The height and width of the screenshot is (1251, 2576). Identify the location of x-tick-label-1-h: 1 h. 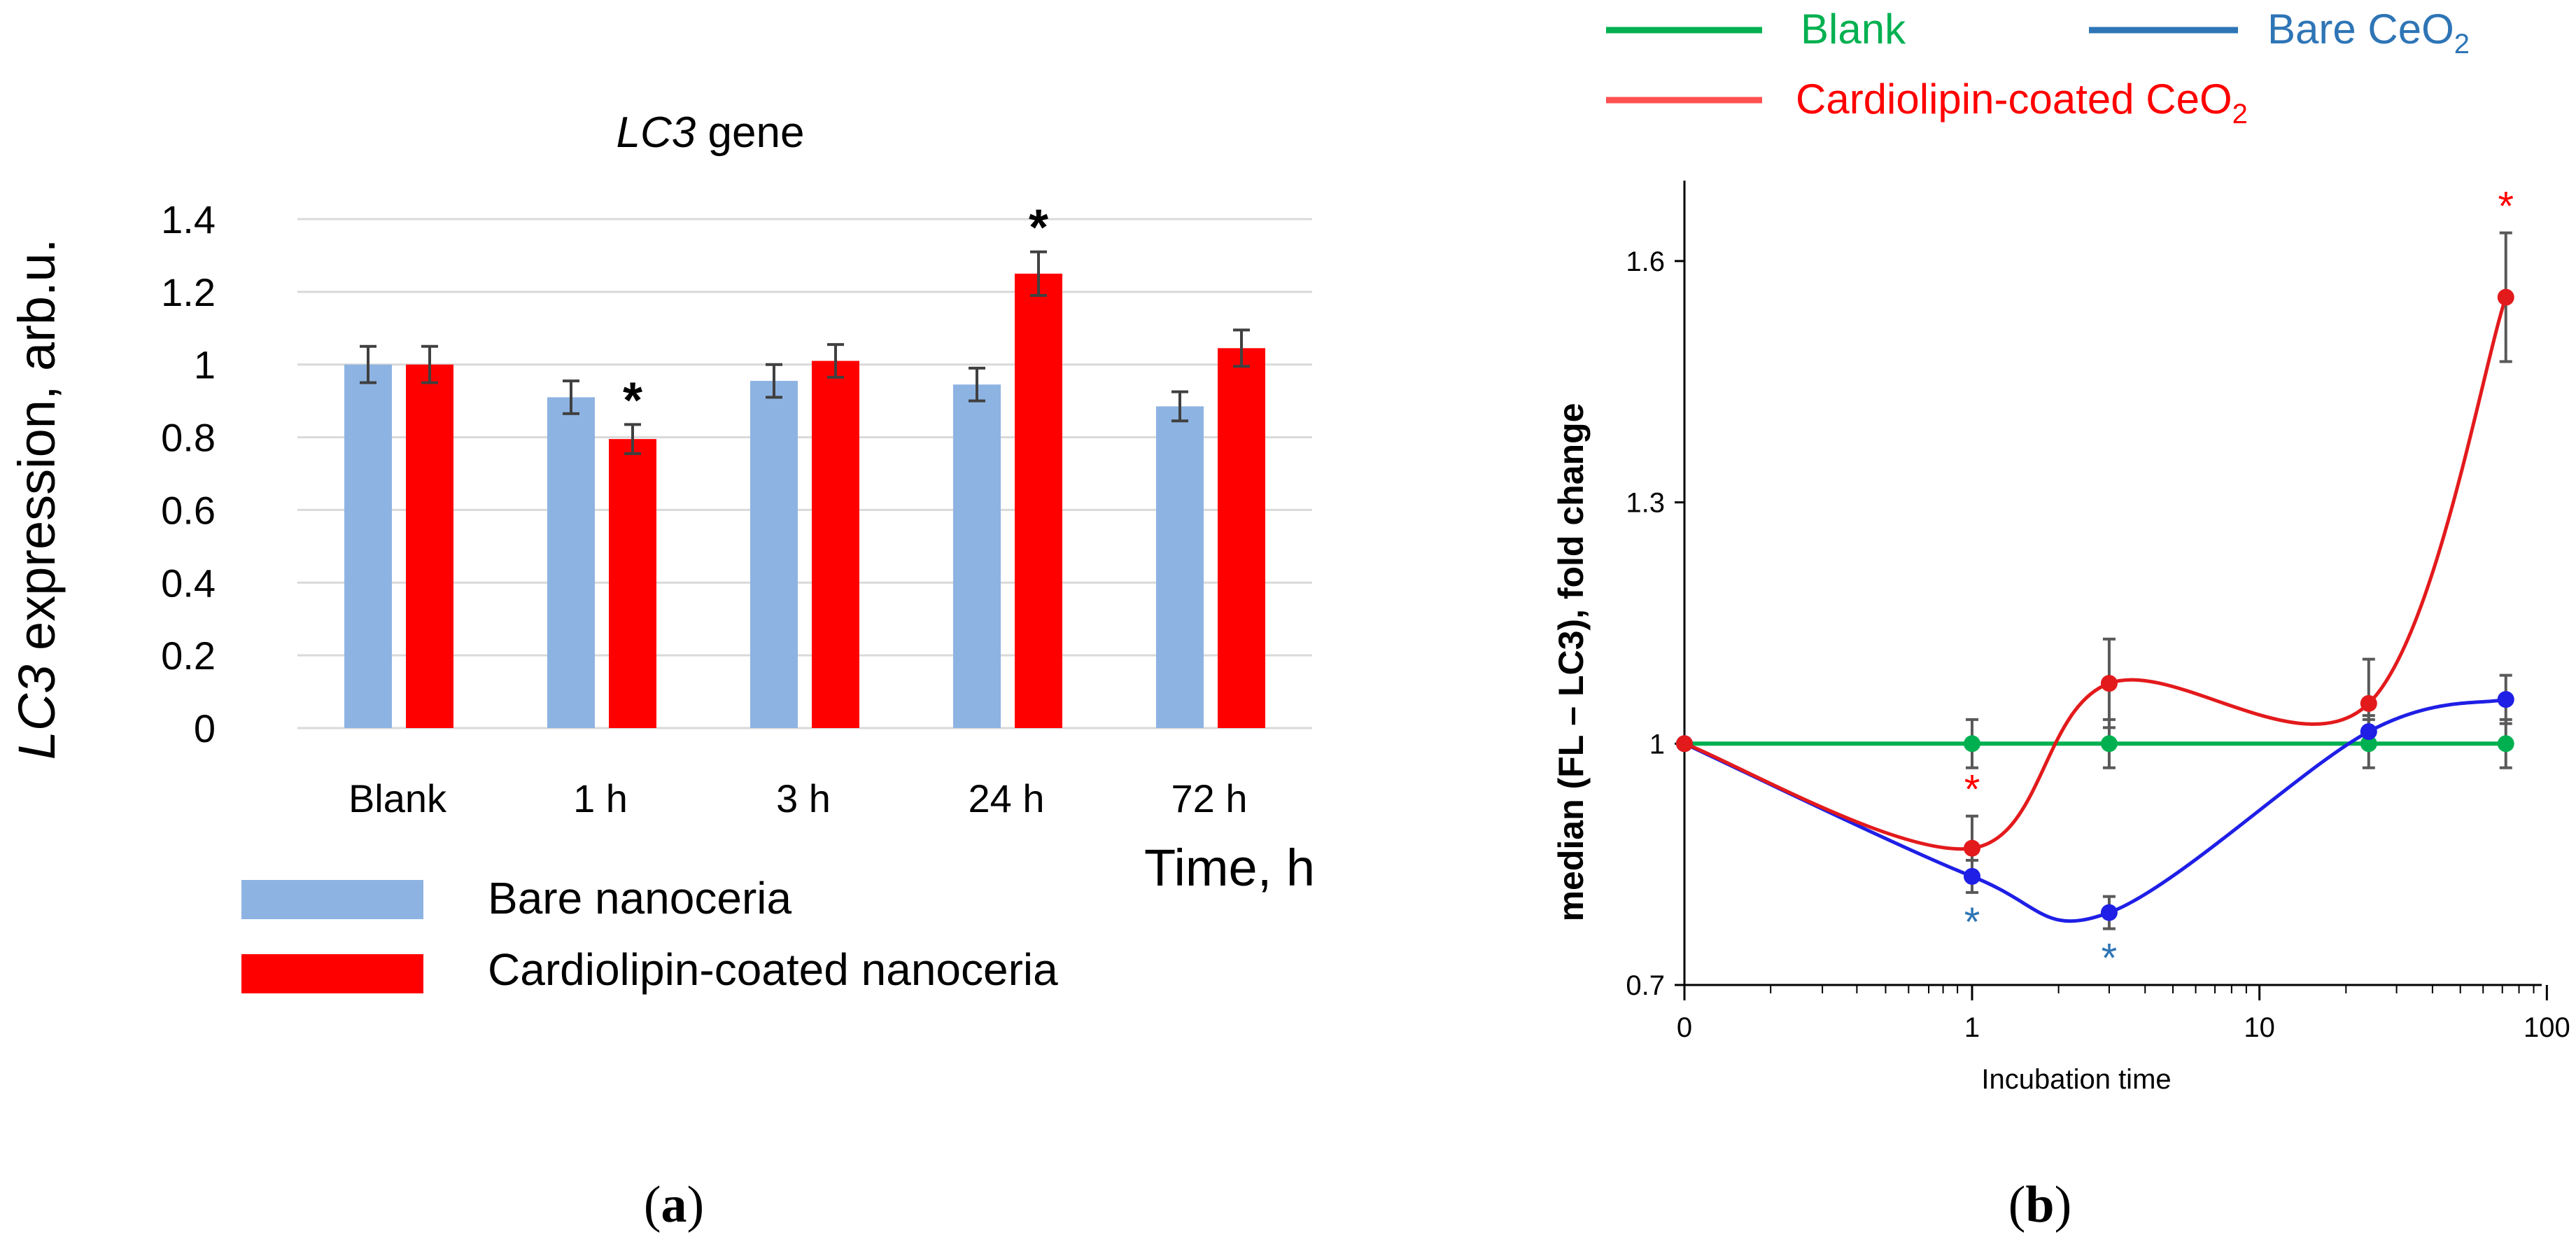
(600, 798).